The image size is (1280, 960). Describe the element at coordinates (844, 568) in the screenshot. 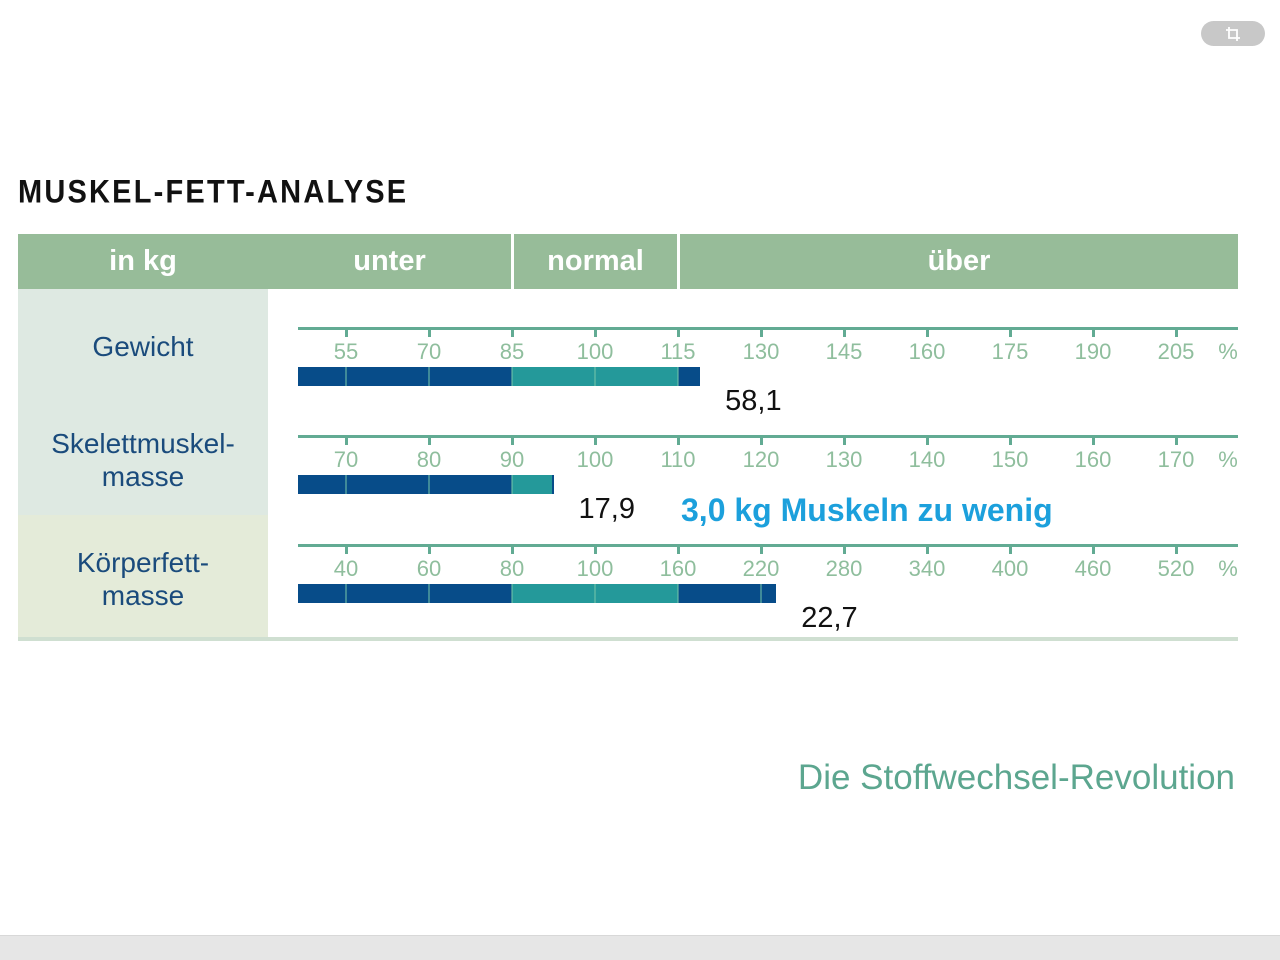

I see `tick-label: 280` at that location.